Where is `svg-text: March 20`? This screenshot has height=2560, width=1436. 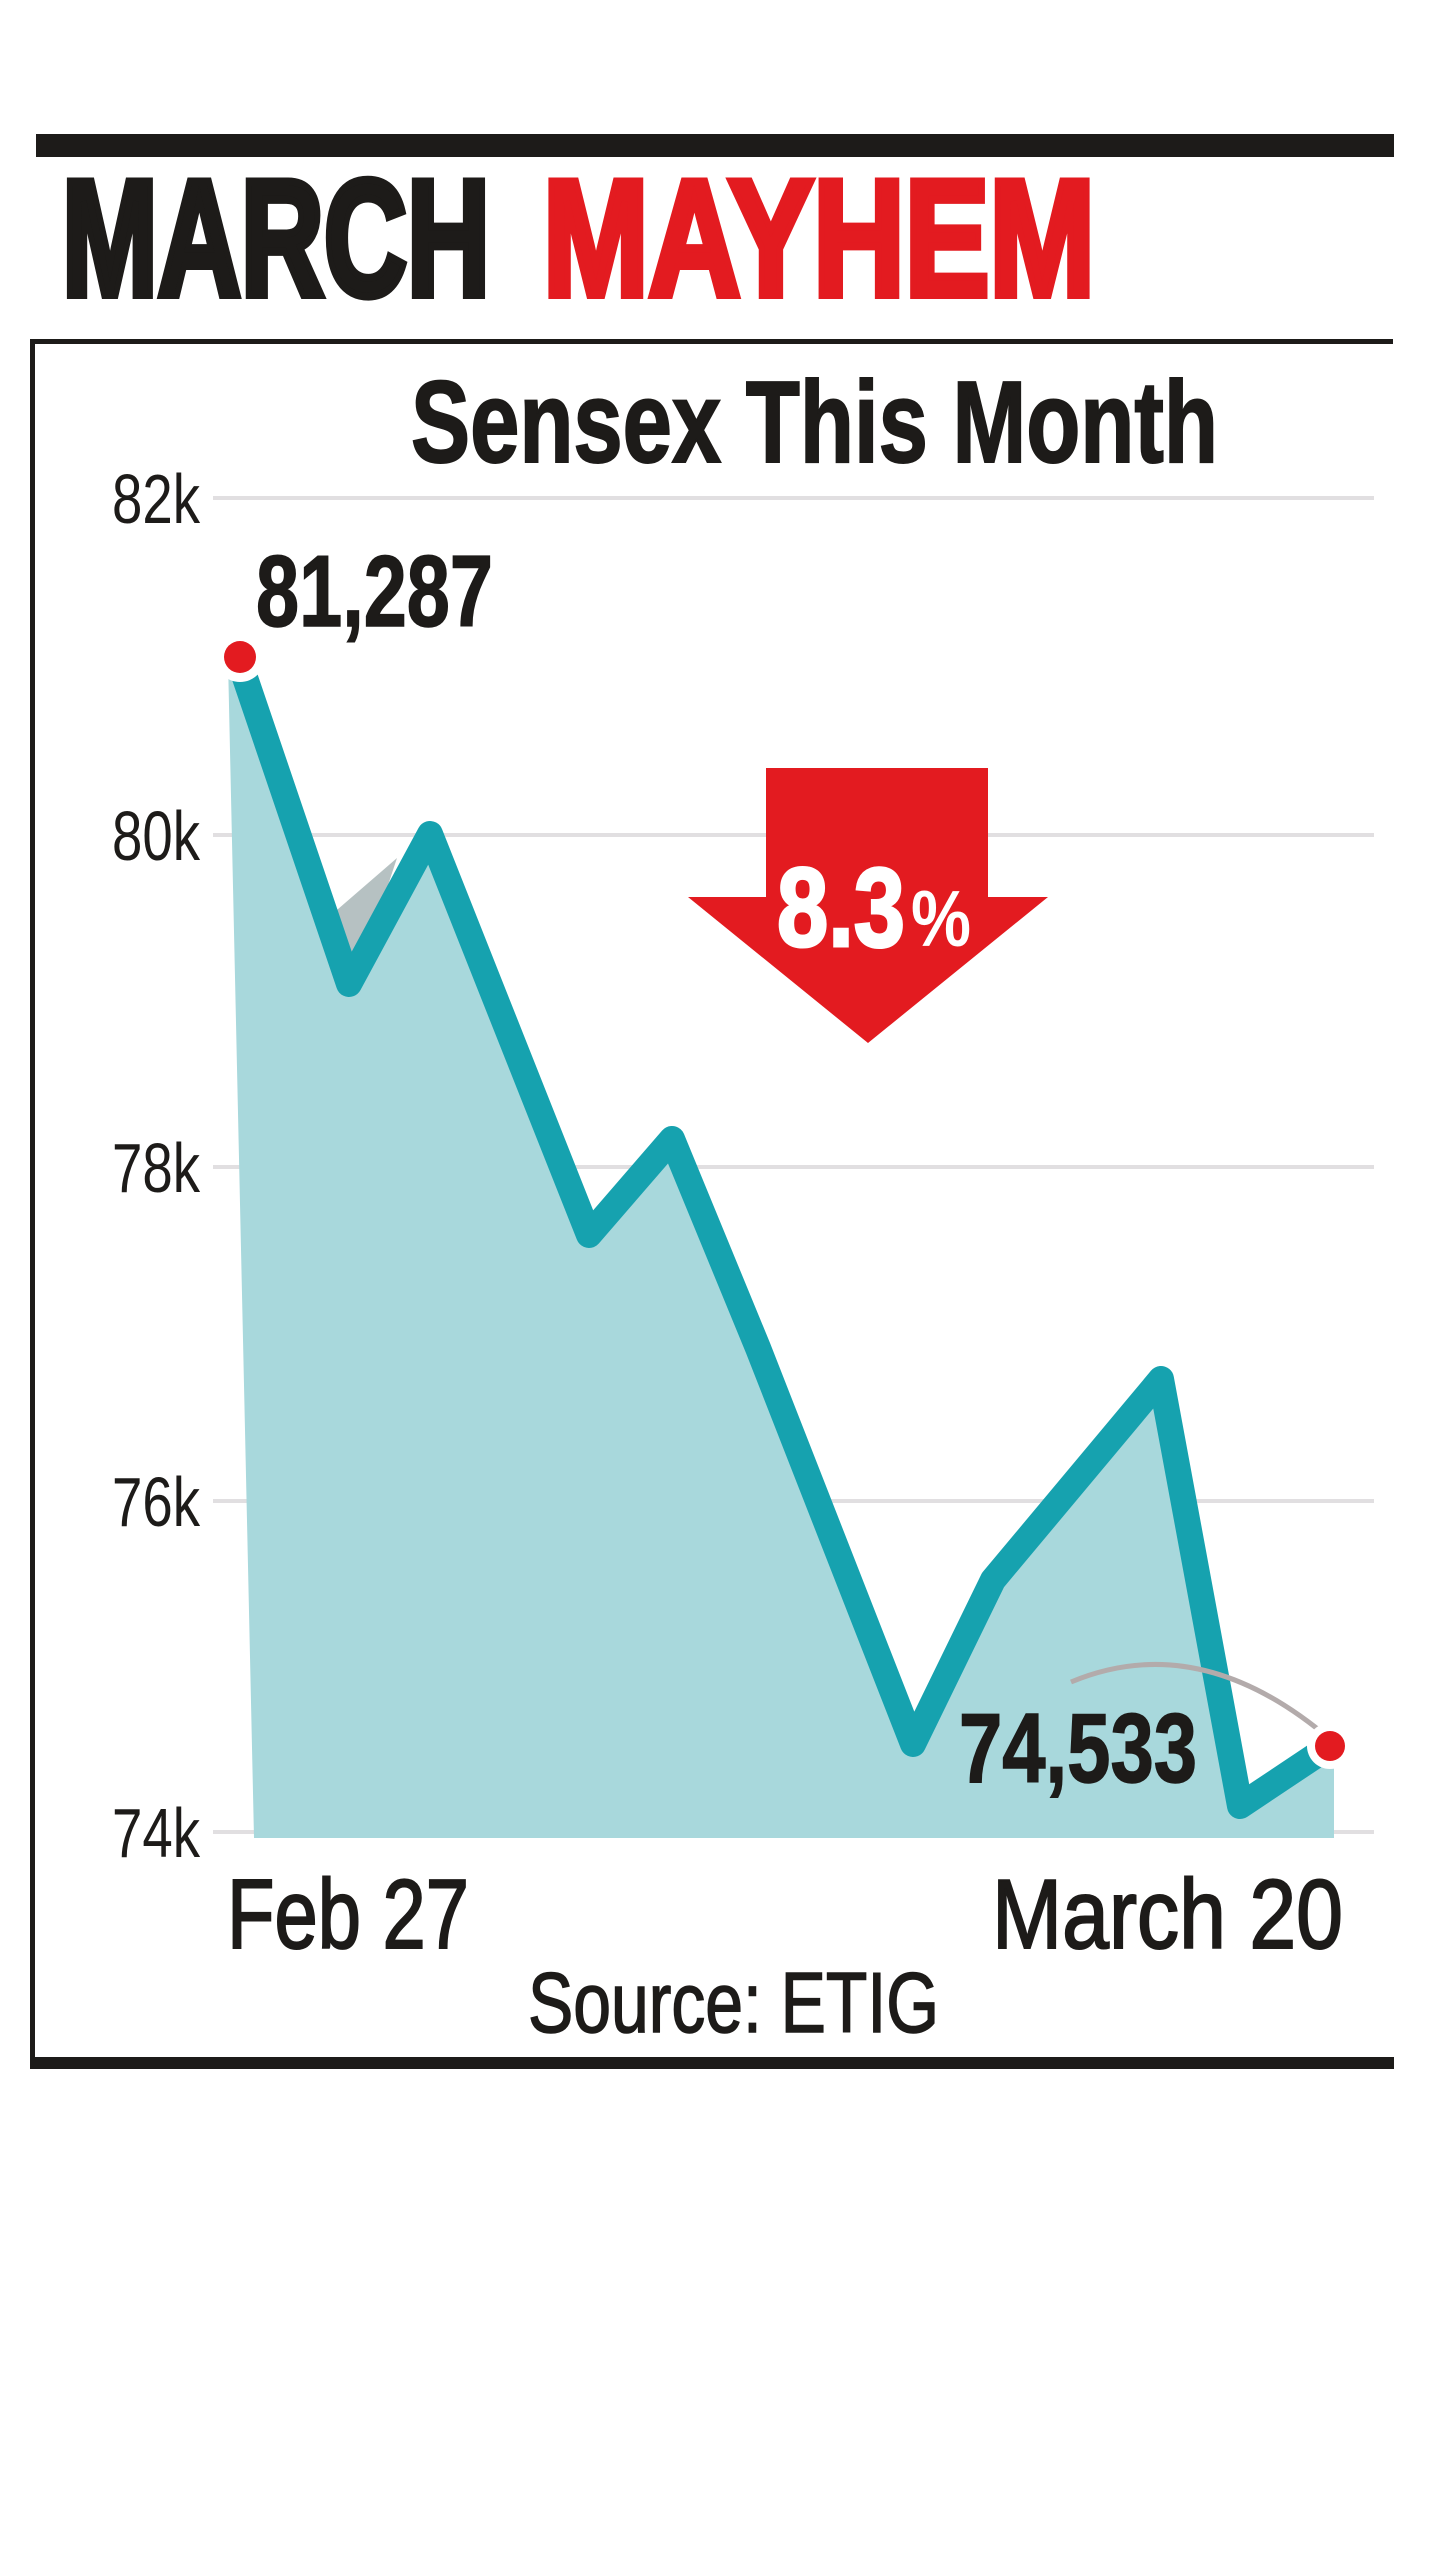
svg-text: March 20 is located at coordinates (1167, 1914).